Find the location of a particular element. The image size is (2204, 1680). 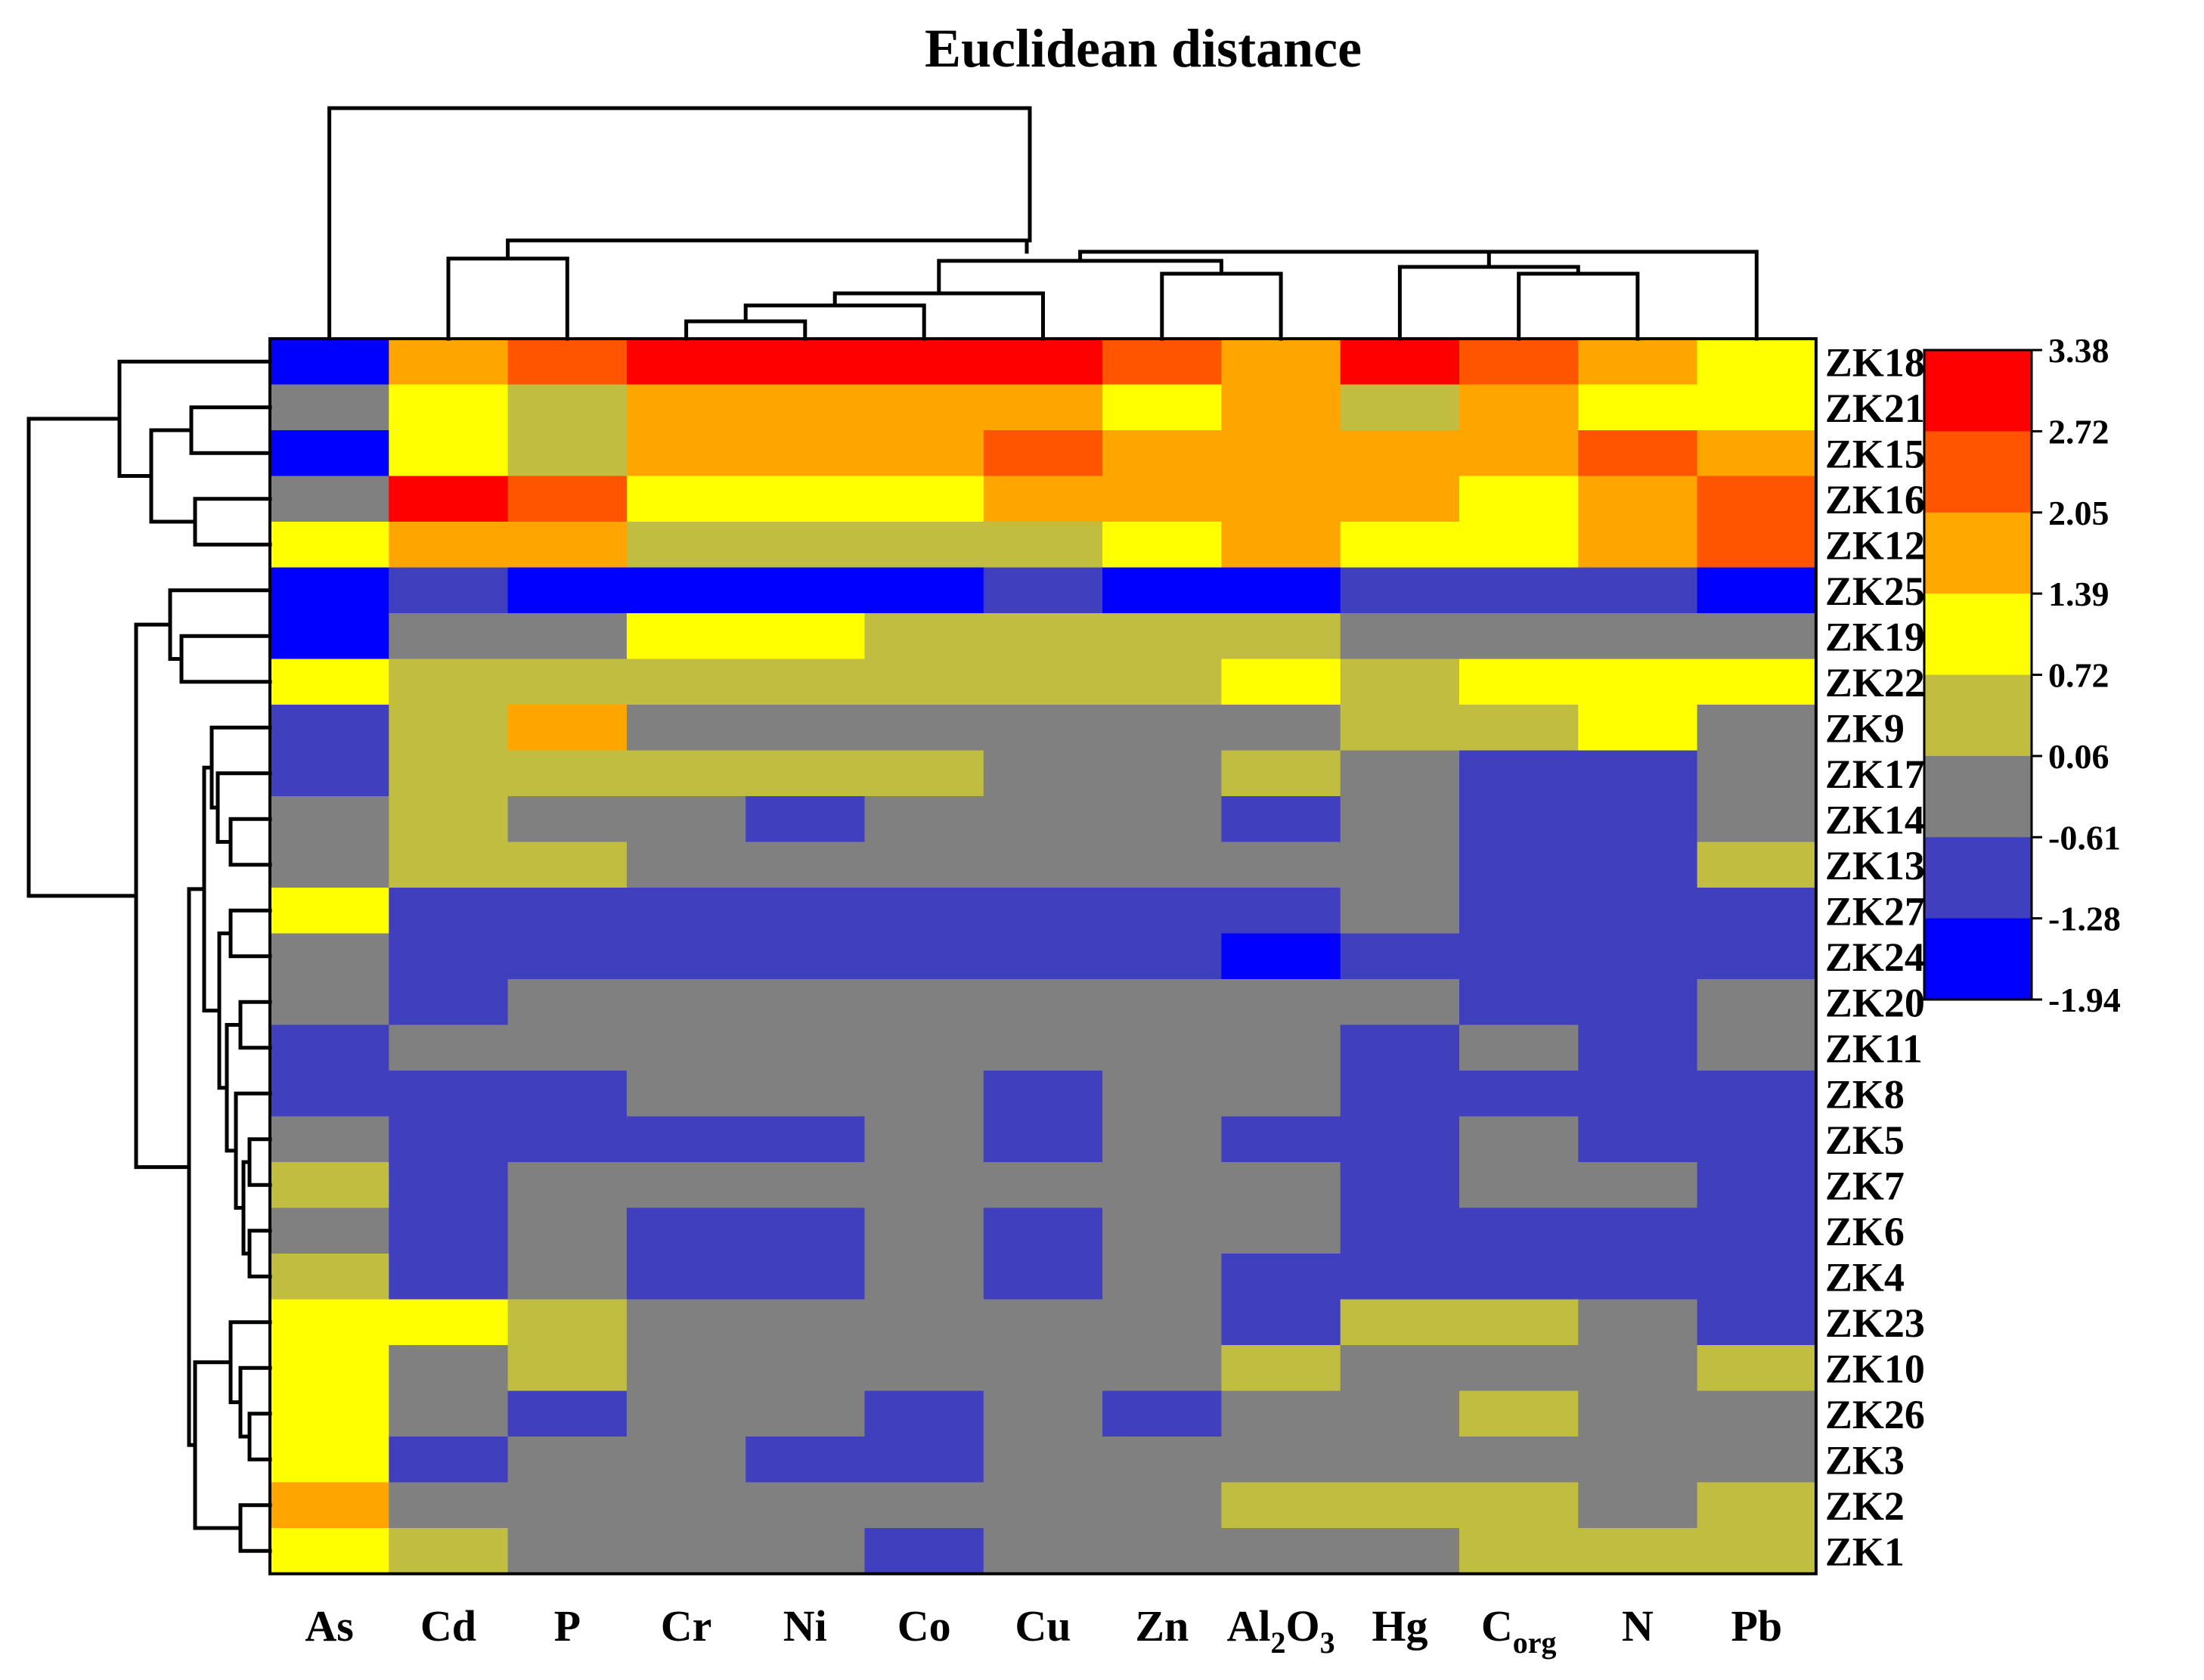

row-label-ZK8: ZK8 is located at coordinates (1865, 1094).